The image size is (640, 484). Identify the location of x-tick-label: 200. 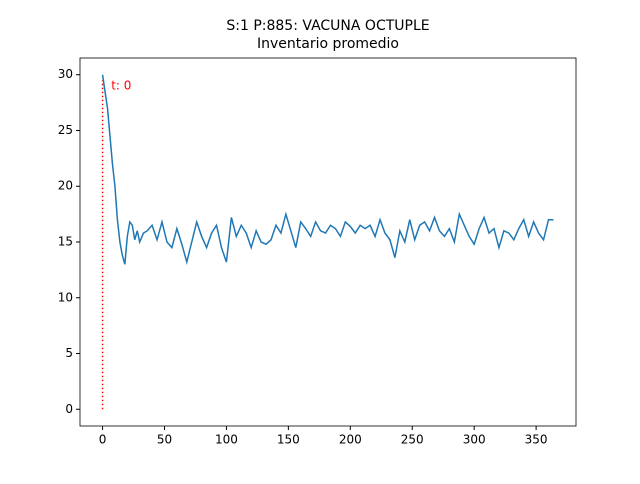
(350, 440).